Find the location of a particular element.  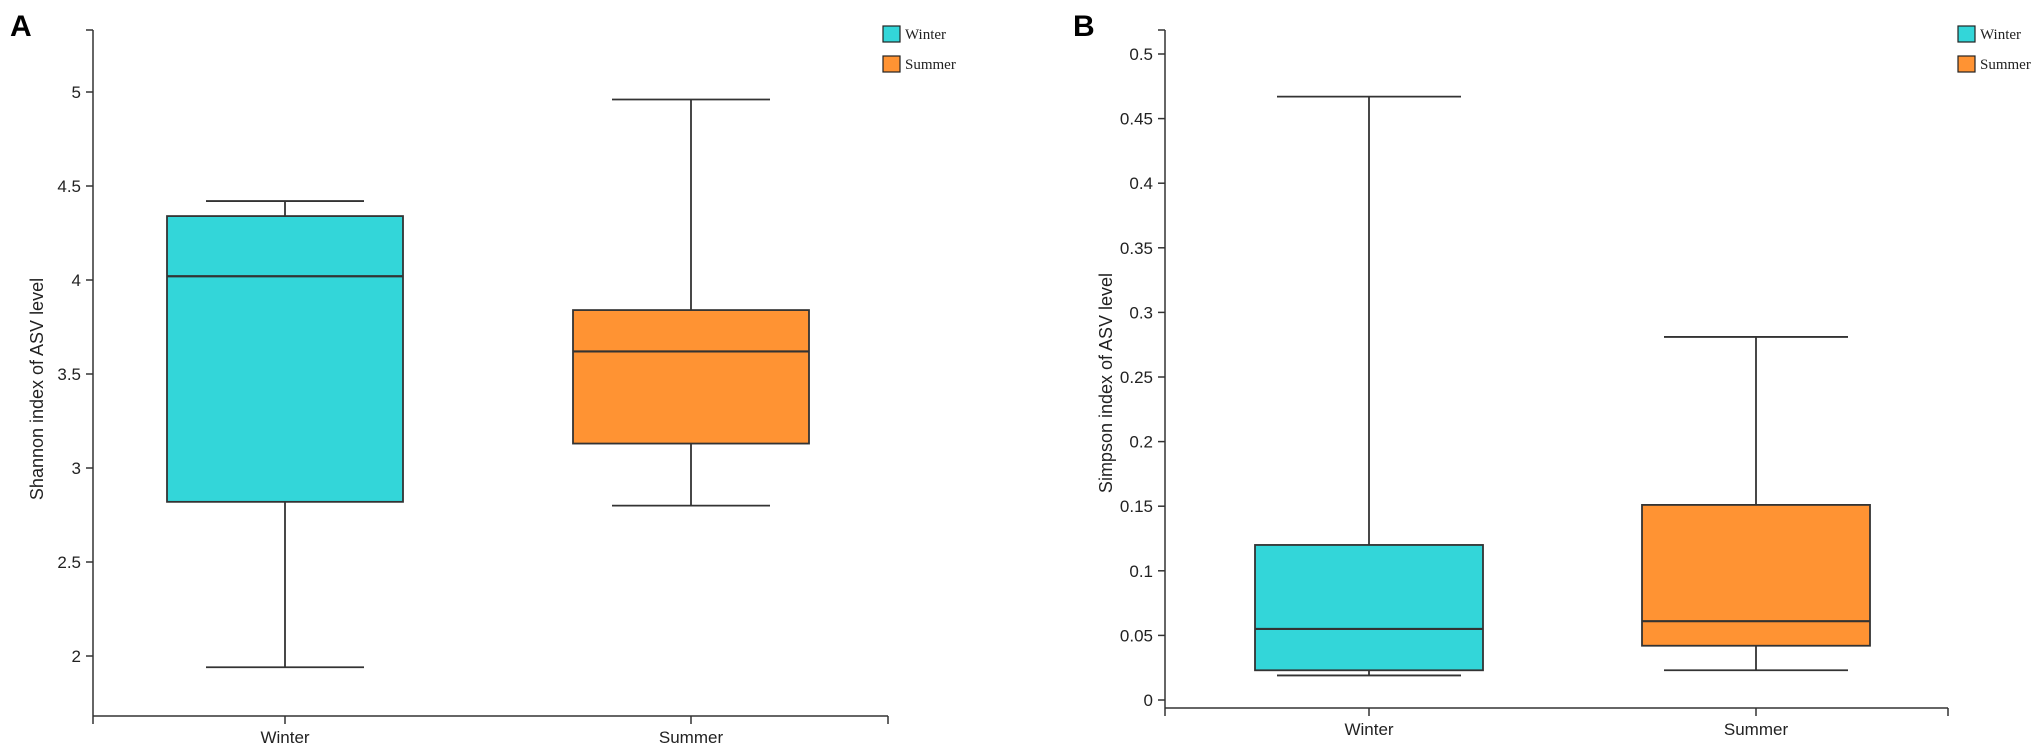

panel-label-b: B is located at coordinates (1084, 26).